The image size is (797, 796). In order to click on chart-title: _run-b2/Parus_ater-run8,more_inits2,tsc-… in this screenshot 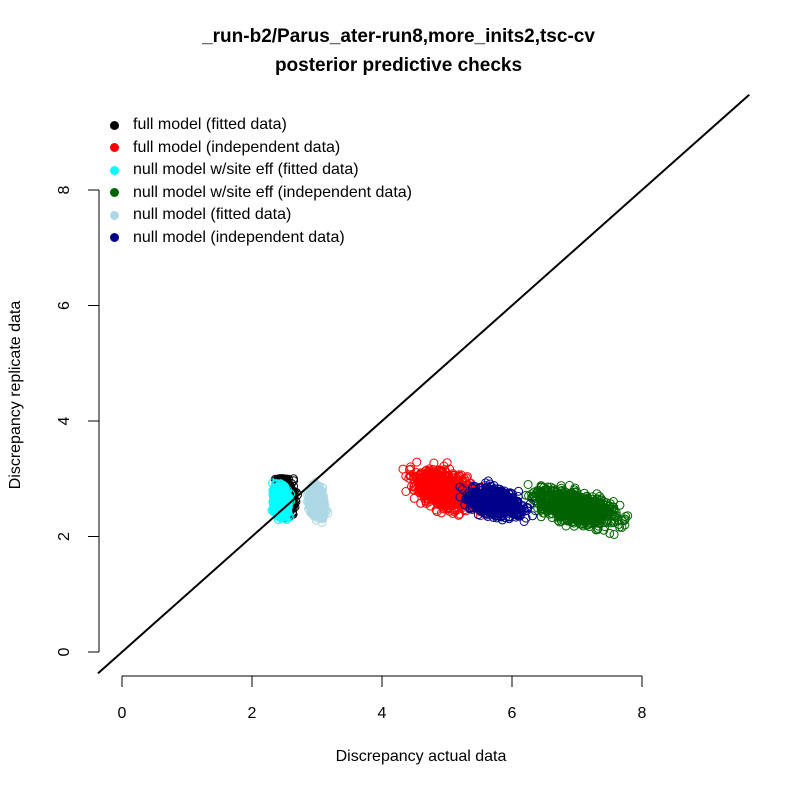, I will do `click(398, 36)`.